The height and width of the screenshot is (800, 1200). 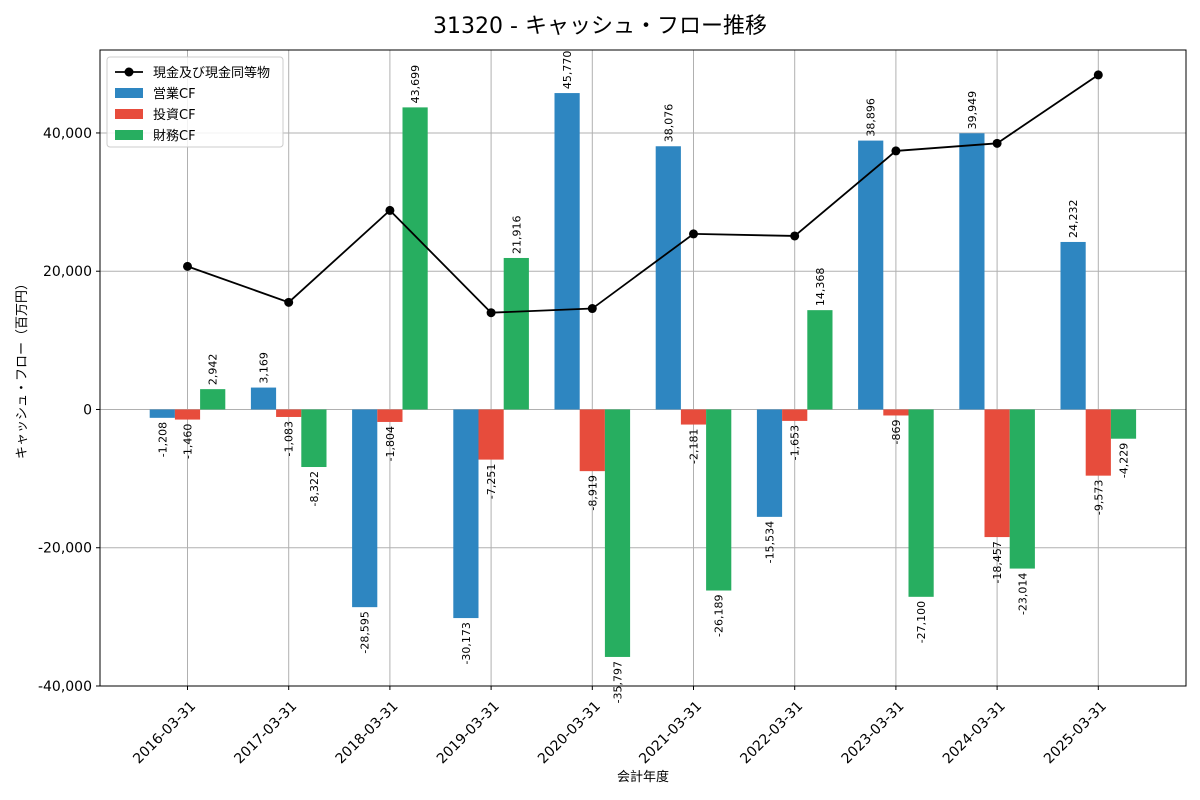 What do you see at coordinates (896, 431) in the screenshot?
I see `data-label: -869` at bounding box center [896, 431].